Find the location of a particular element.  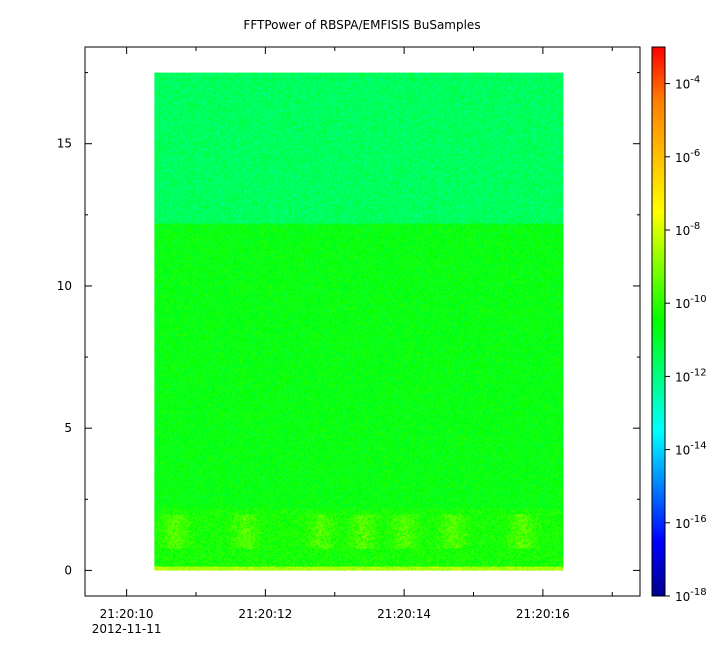

y-tick-label: 10 is located at coordinates (64, 286).